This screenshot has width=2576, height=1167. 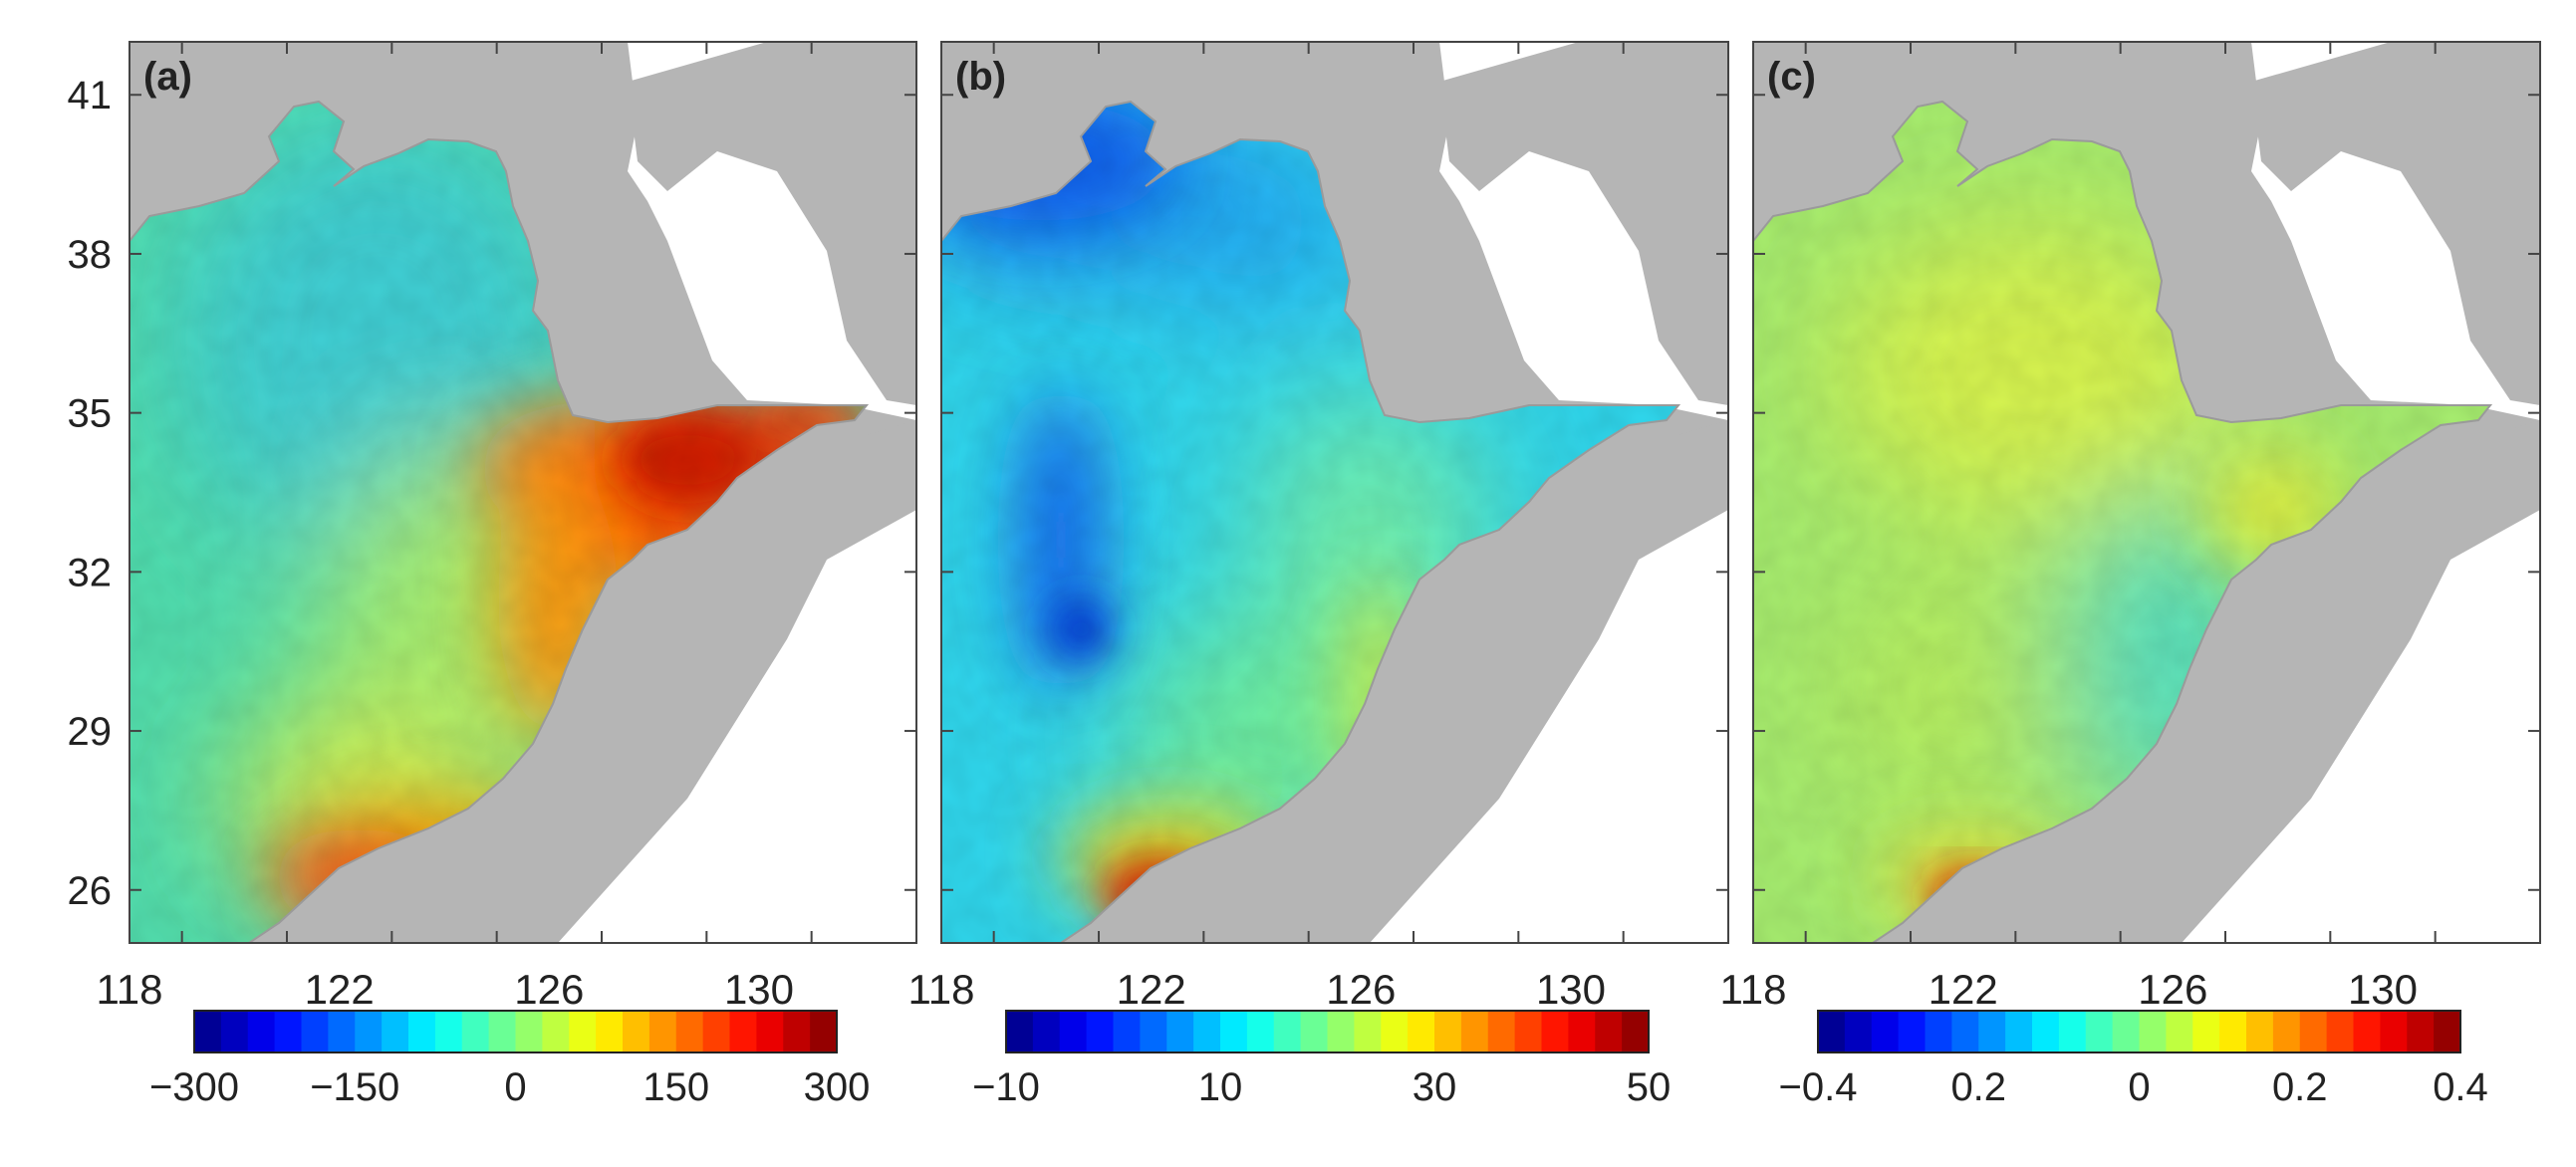 I want to click on y-tick-label: 38, so click(x=90, y=255).